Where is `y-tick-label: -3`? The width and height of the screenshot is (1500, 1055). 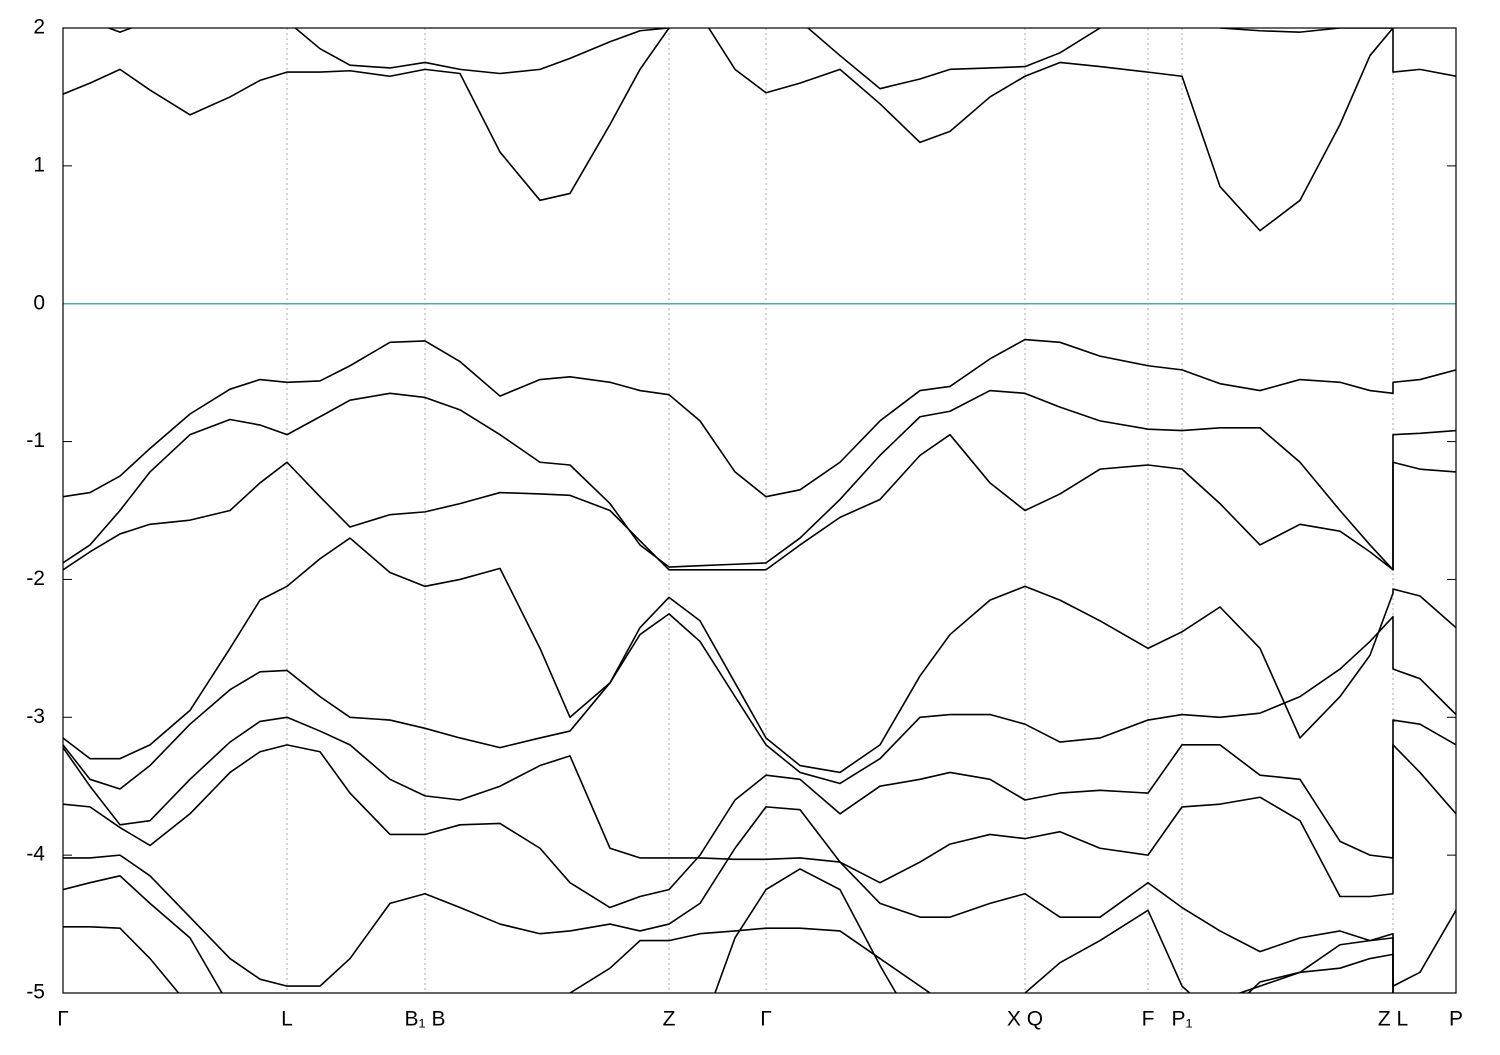 y-tick-label: -3 is located at coordinates (35, 716).